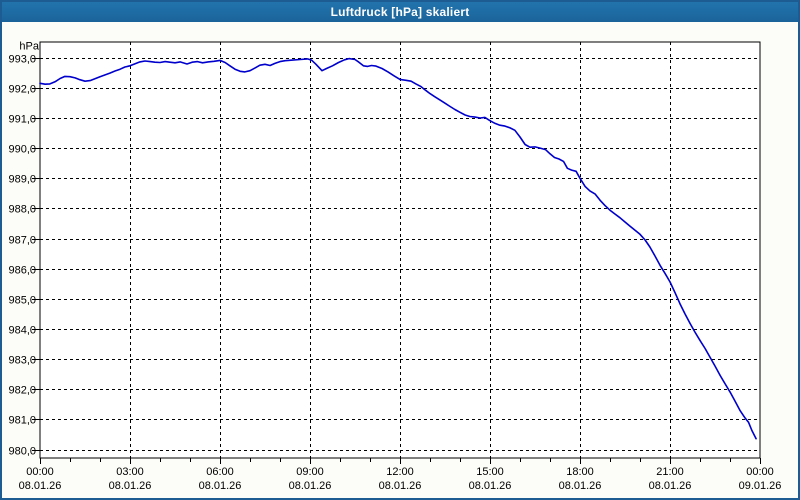 This screenshot has height=500, width=800. Describe the element at coordinates (36, 254) in the screenshot. I see `y-ticks` at that location.